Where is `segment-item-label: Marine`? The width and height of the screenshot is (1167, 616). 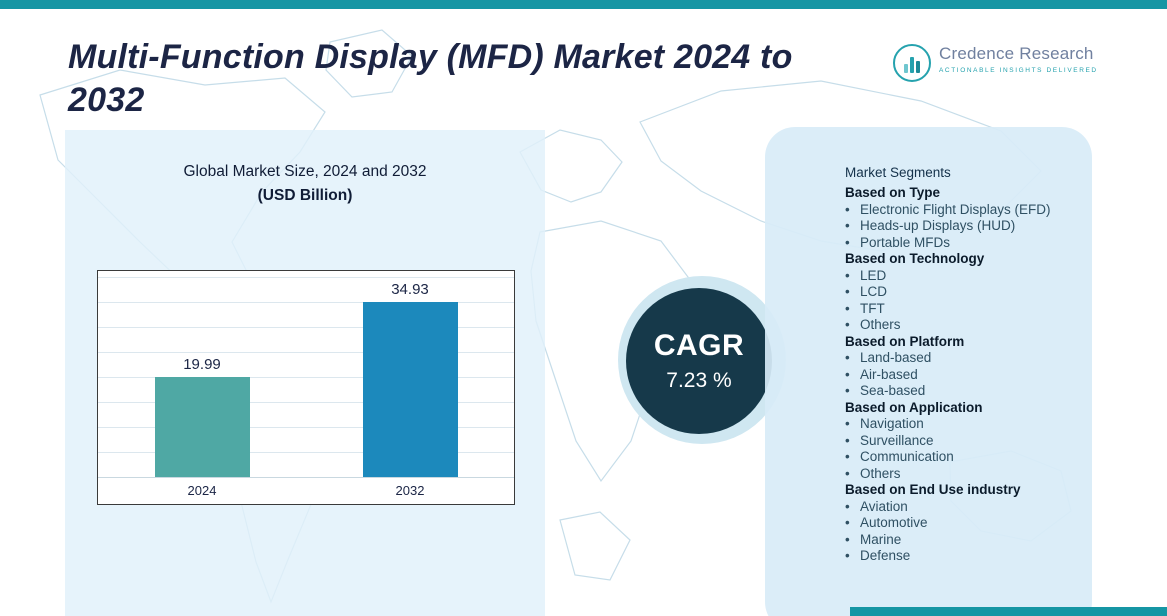 segment-item-label: Marine is located at coordinates (881, 539).